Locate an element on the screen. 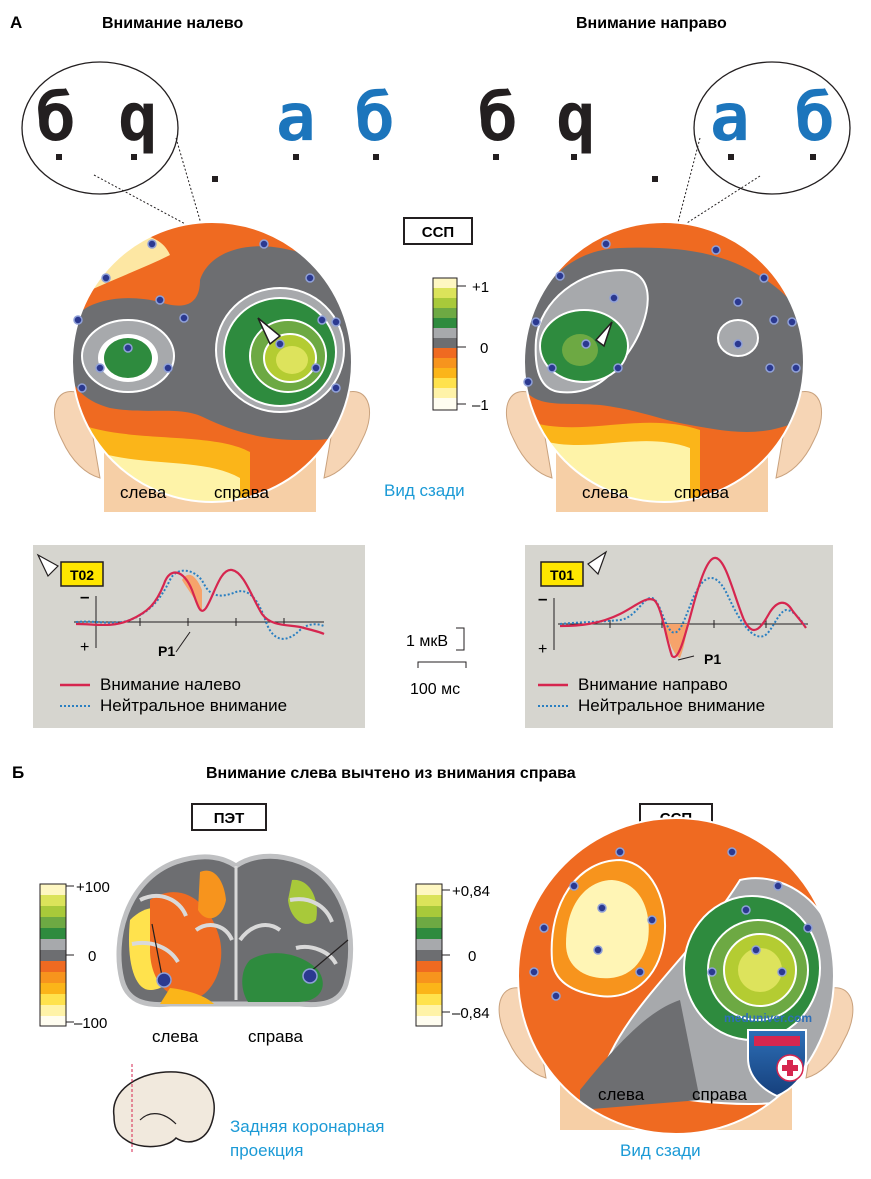 The width and height of the screenshot is (871, 1179). fixation-dots is located at coordinates (436, 168).